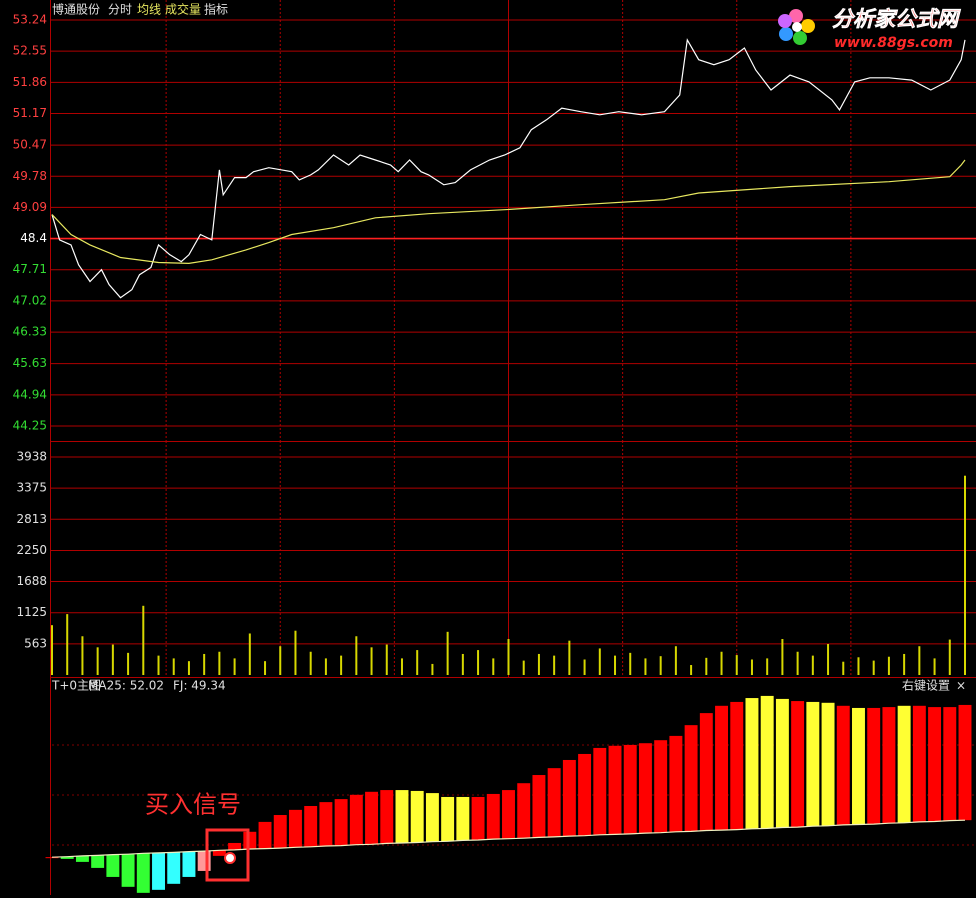 Image resolution: width=976 pixels, height=898 pixels. I want to click on y-tick-label: 48.4, so click(33, 238).